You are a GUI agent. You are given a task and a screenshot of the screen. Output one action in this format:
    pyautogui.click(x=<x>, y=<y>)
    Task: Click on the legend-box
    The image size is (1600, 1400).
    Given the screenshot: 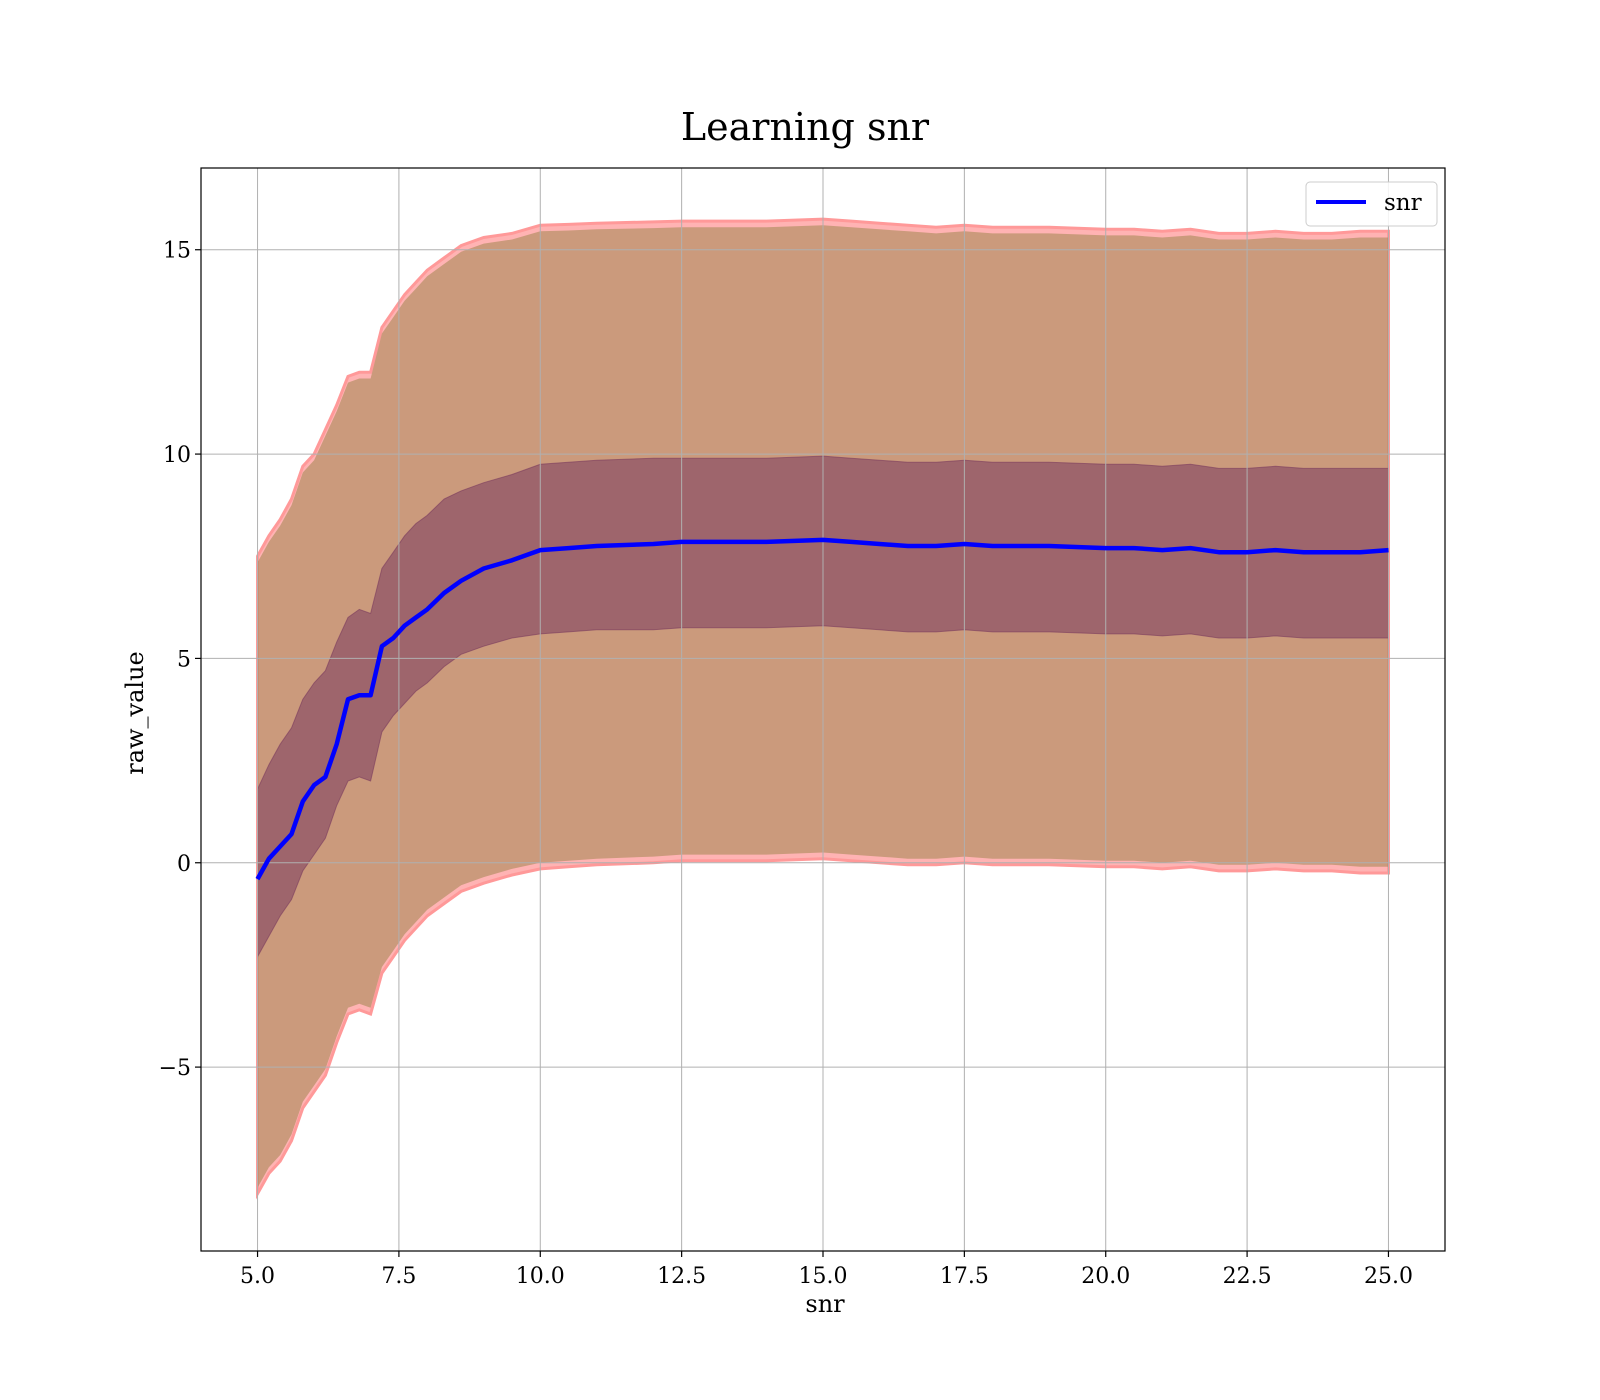 What is the action you would take?
    pyautogui.click(x=1371, y=204)
    